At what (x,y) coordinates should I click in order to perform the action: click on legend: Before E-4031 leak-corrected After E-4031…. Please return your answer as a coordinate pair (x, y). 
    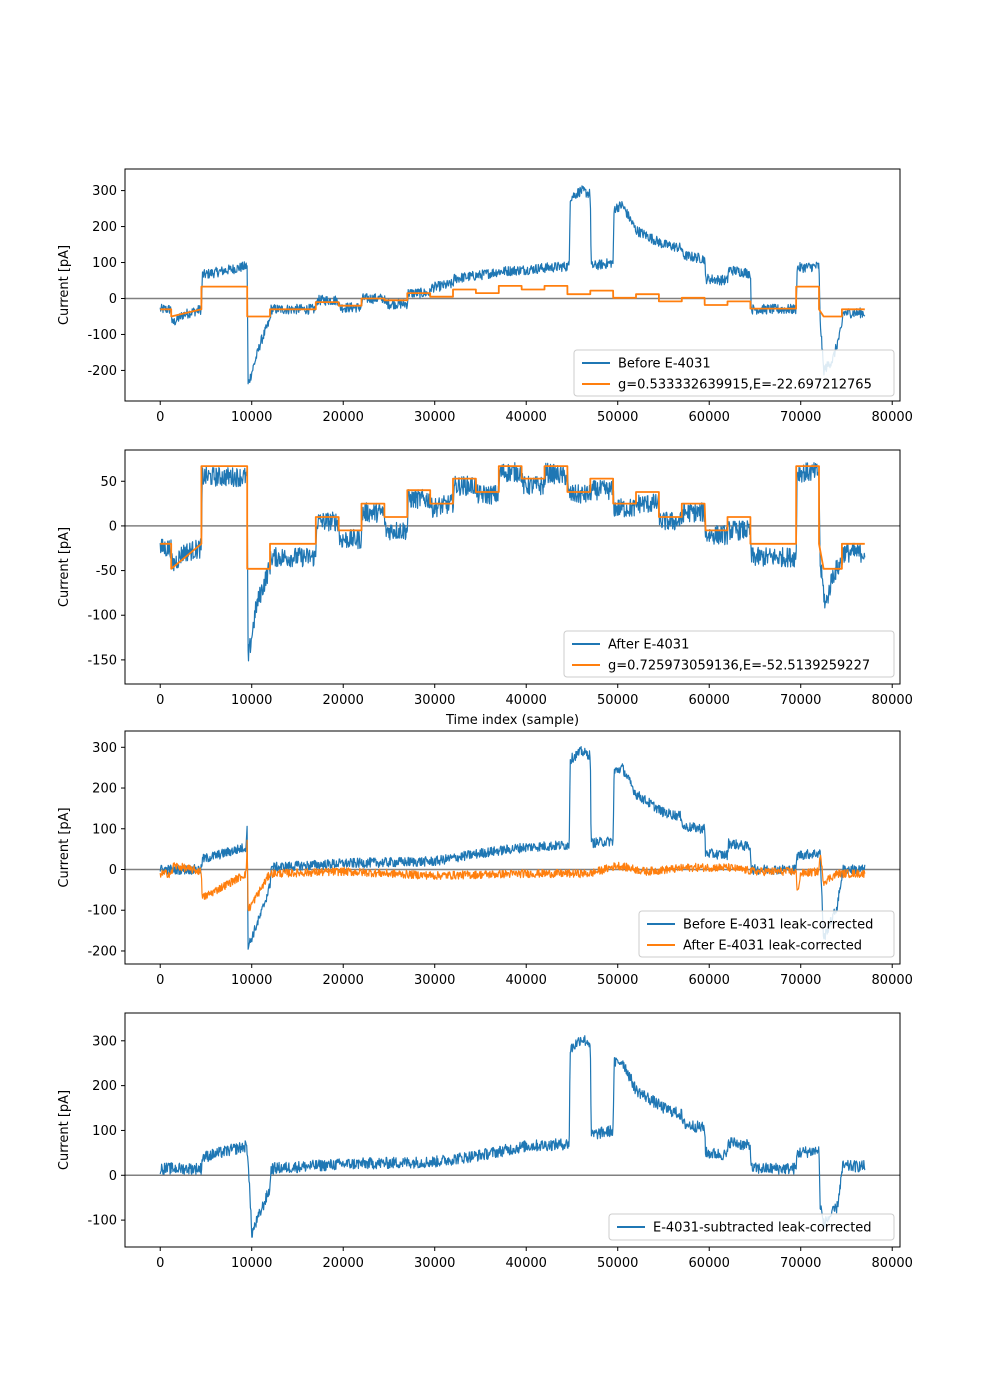
    Looking at the image, I should click on (766, 934).